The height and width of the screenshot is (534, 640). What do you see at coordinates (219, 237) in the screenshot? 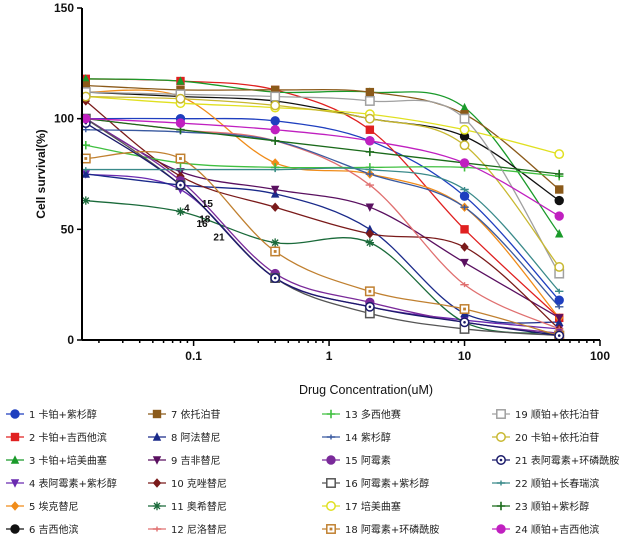
I see `annotation-label: 21` at bounding box center [219, 237].